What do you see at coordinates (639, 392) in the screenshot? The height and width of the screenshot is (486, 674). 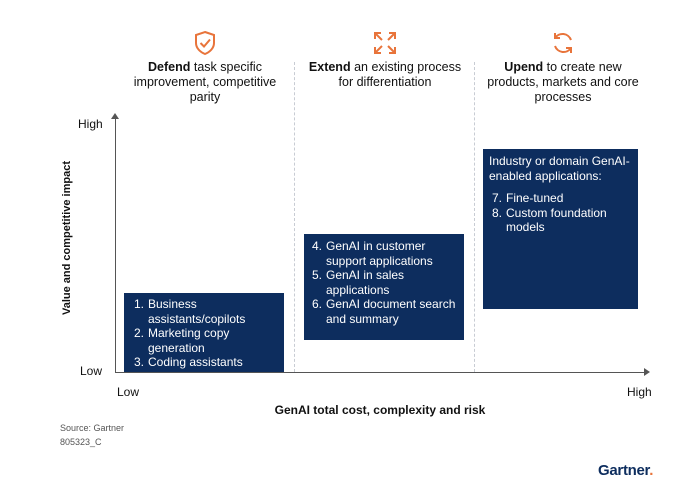 I see `x-axis-high-label: High` at bounding box center [639, 392].